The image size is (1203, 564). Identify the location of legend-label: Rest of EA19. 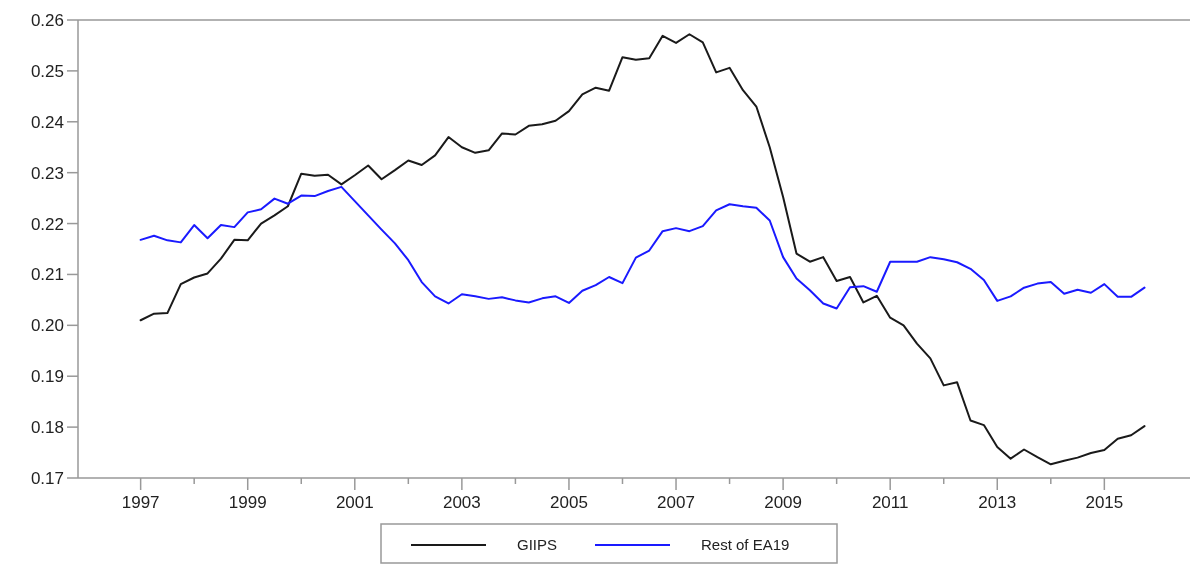
(745, 545).